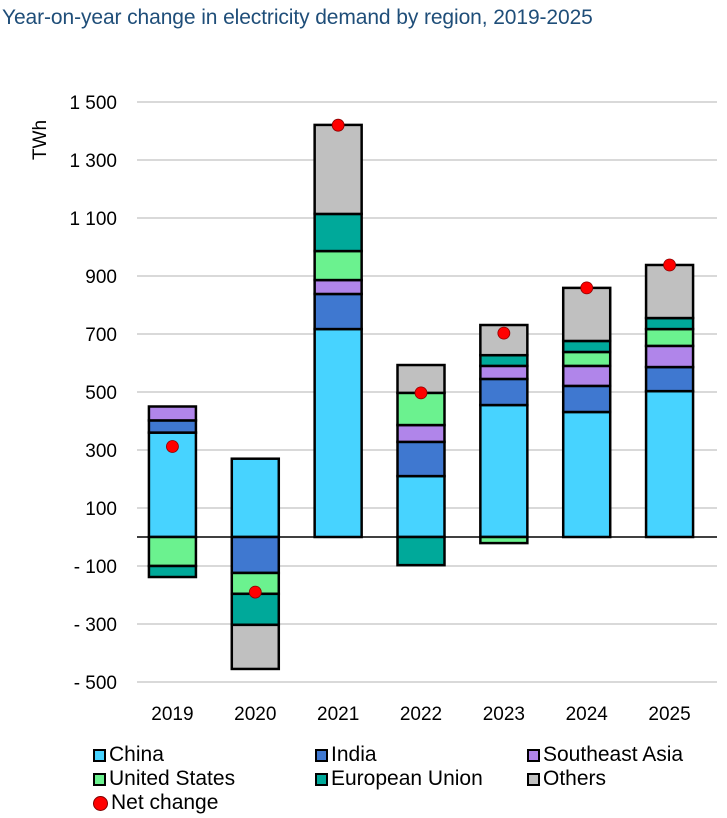  Describe the element at coordinates (172, 446) in the screenshot. I see `net-change-marker-2019` at that location.